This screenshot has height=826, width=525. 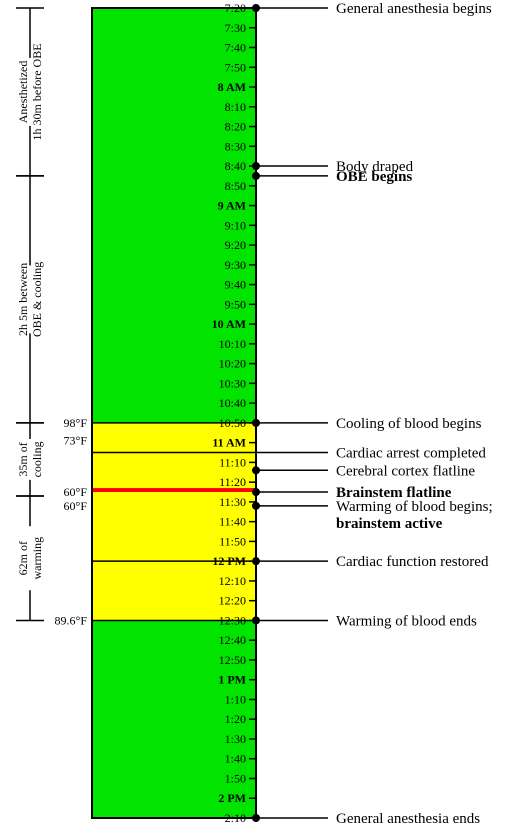 I want to click on time-tick-label: 11:40, so click(x=232, y=522).